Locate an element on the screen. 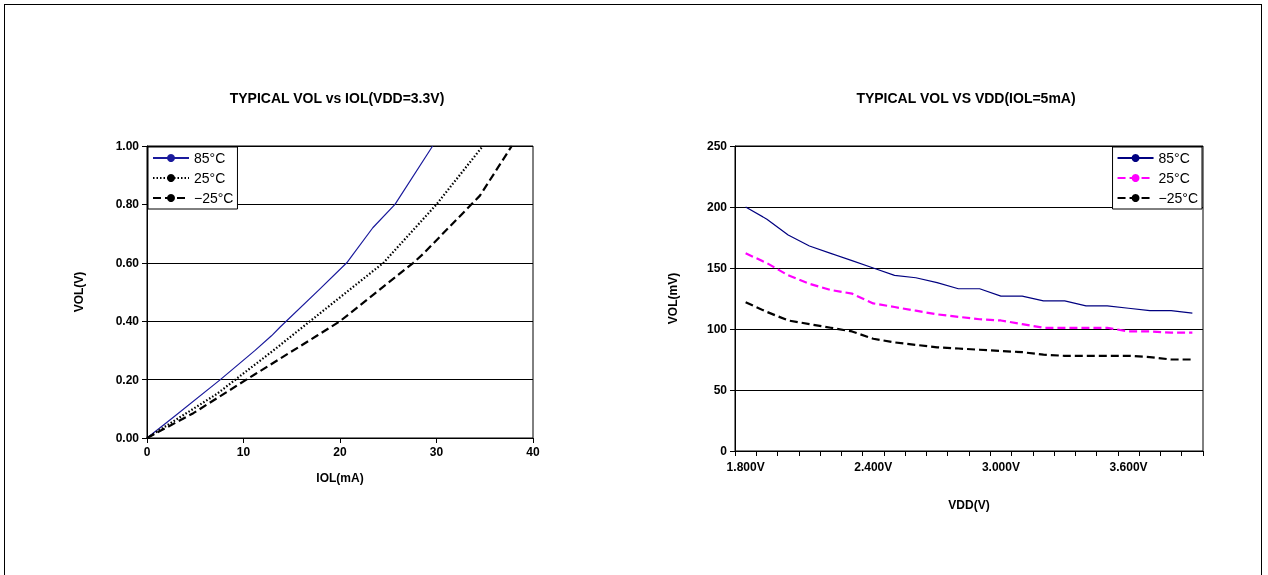 The height and width of the screenshot is (575, 1268). x-tick-label: 2.400V is located at coordinates (873, 467).